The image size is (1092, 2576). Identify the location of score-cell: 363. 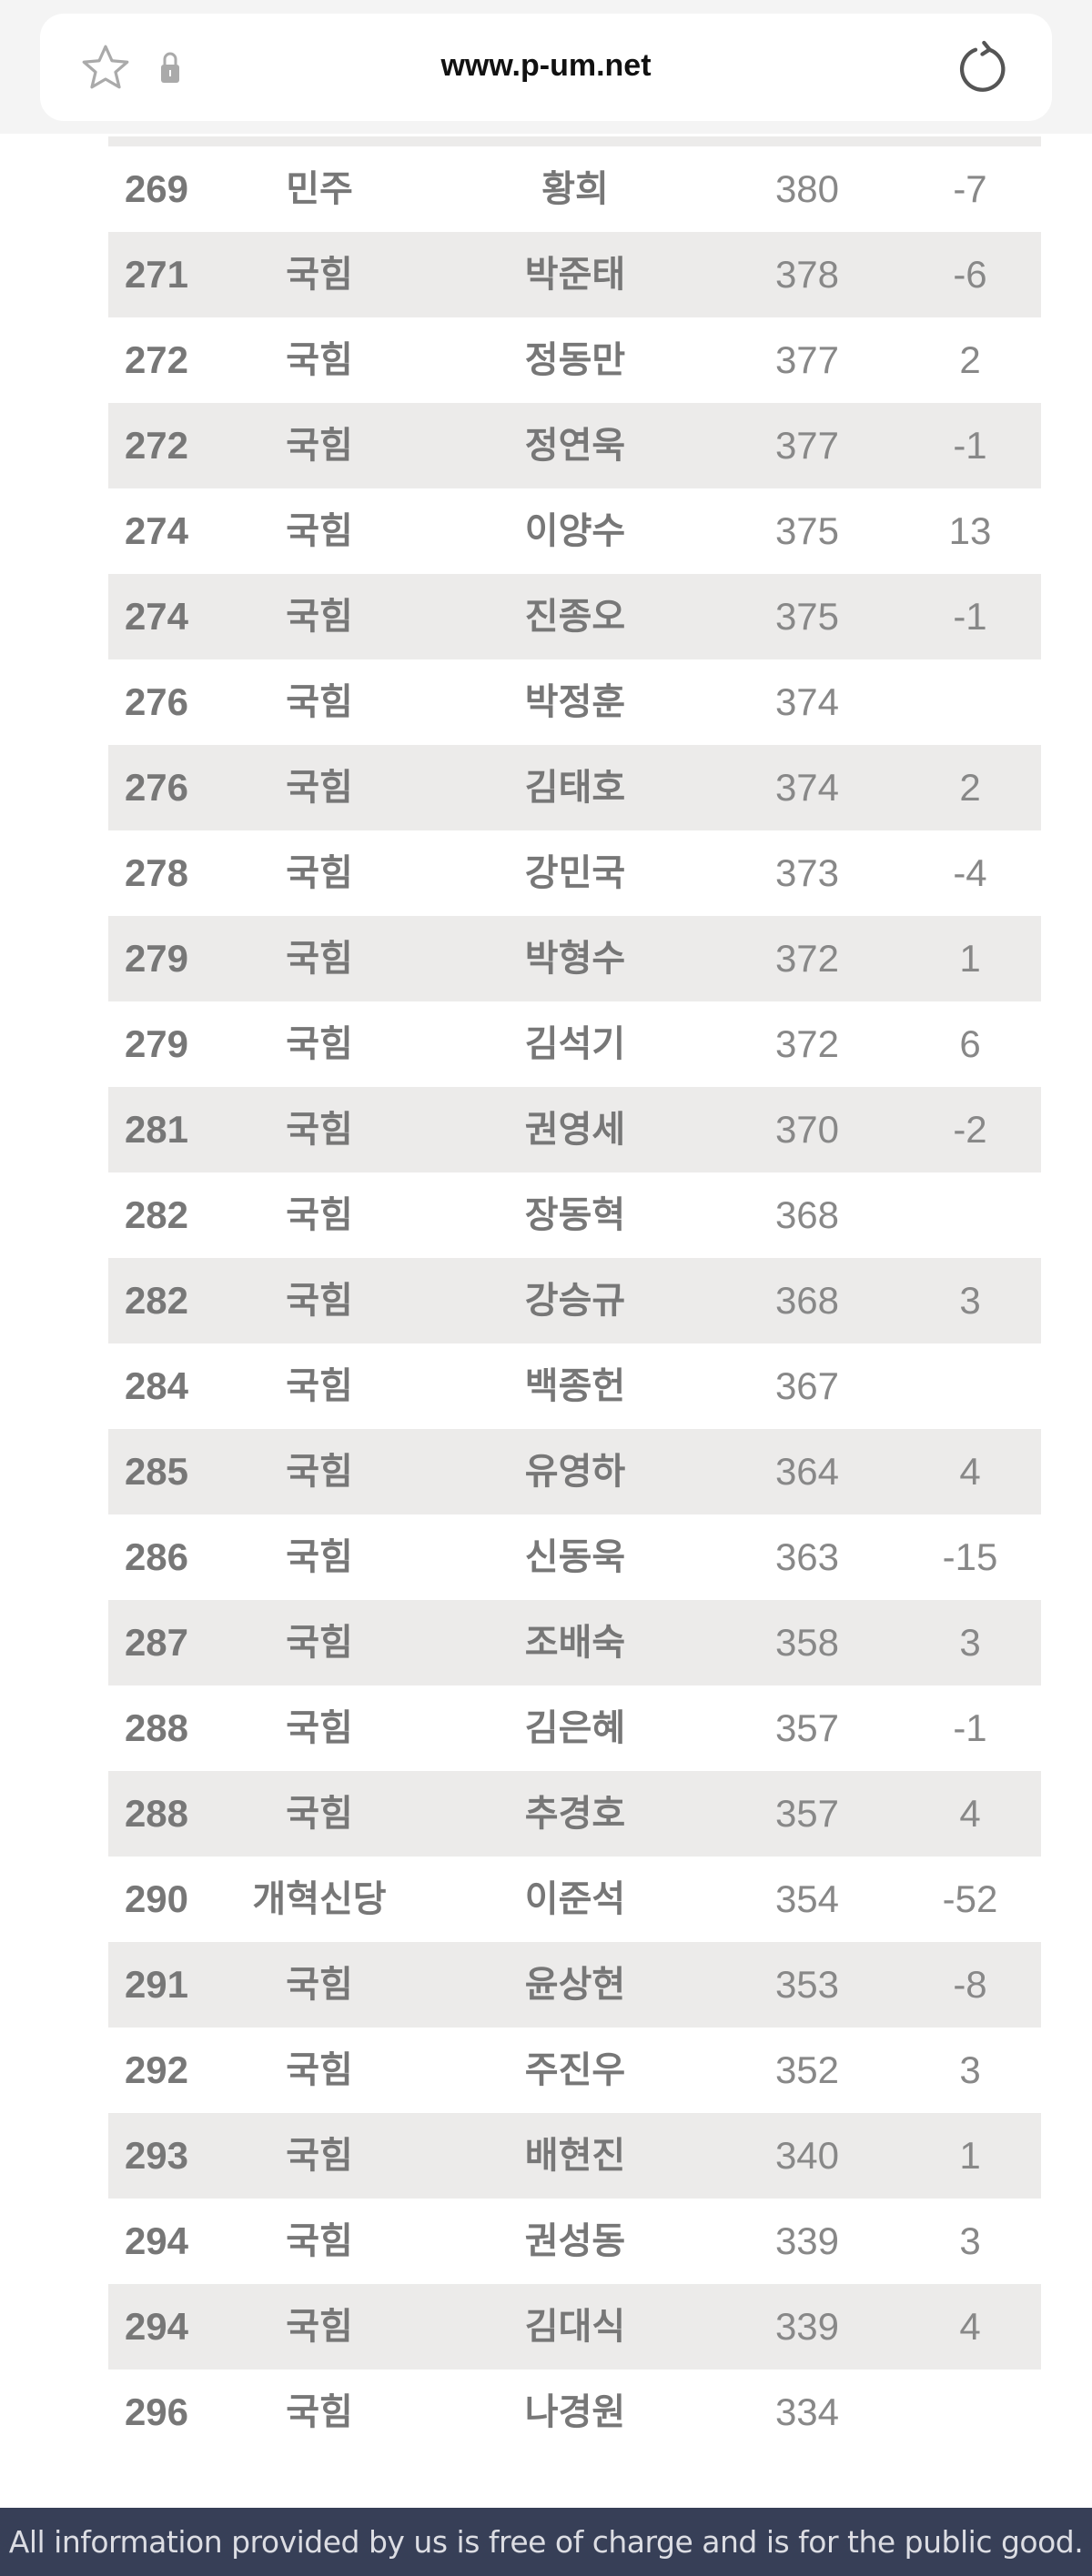
(807, 1556).